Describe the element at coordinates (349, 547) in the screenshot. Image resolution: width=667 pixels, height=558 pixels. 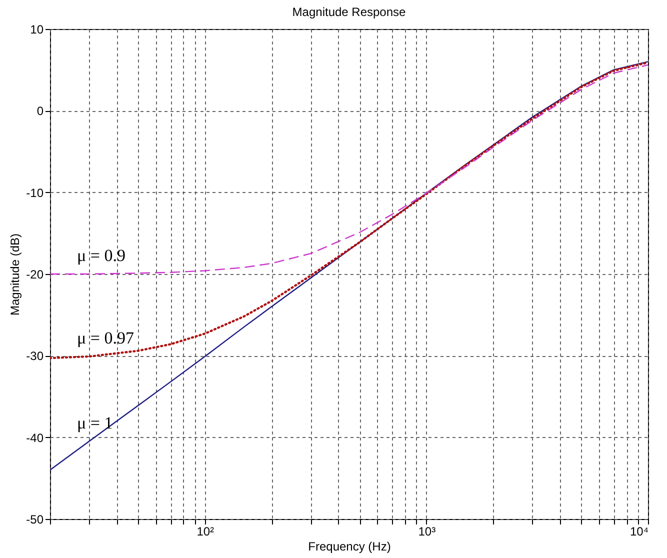
I see `x-axis-title: Frequency (Hz)` at that location.